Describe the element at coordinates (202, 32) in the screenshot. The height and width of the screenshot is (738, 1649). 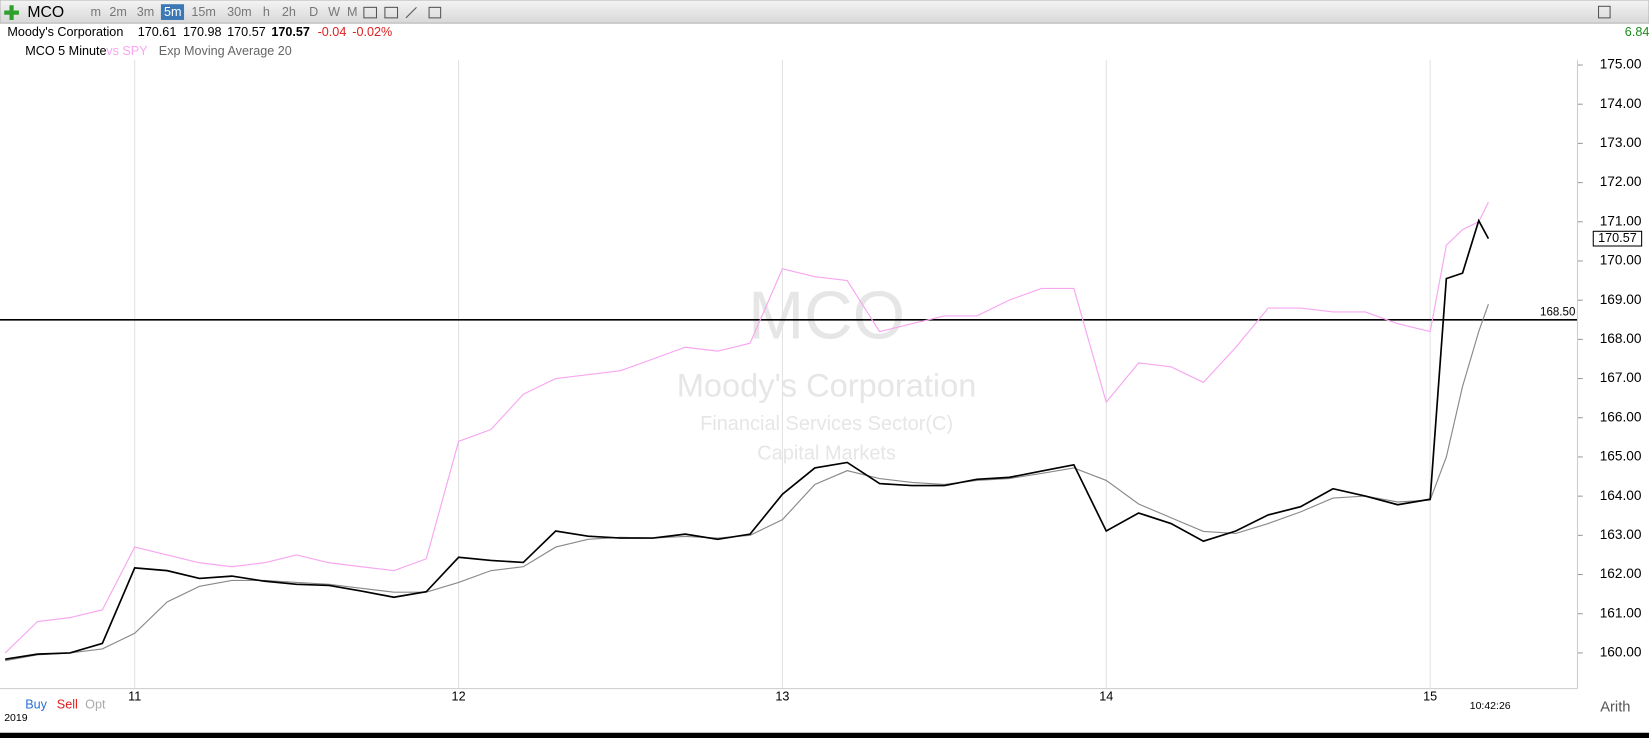
I see `quote-high: 170.98` at that location.